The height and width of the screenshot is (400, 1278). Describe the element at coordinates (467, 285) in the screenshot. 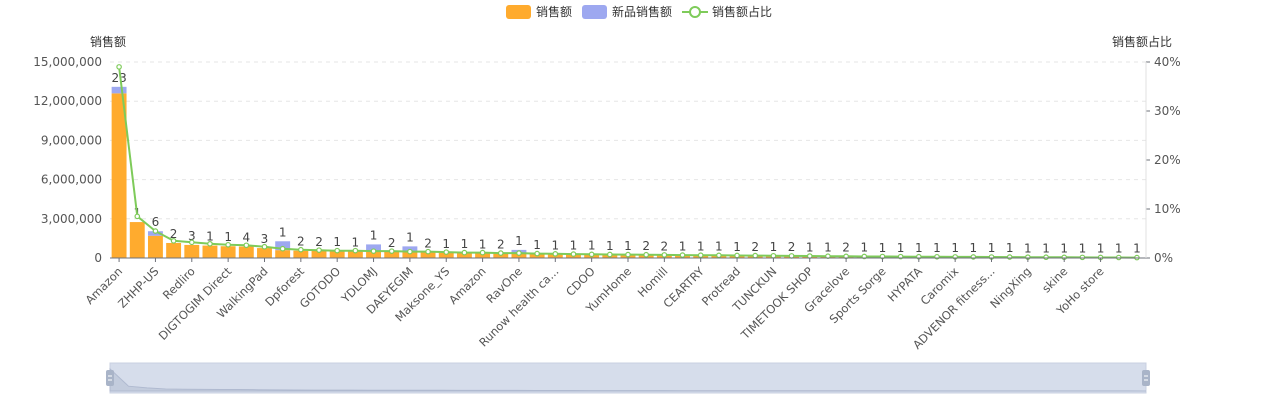

I see `x-category-label: Amazon` at that location.